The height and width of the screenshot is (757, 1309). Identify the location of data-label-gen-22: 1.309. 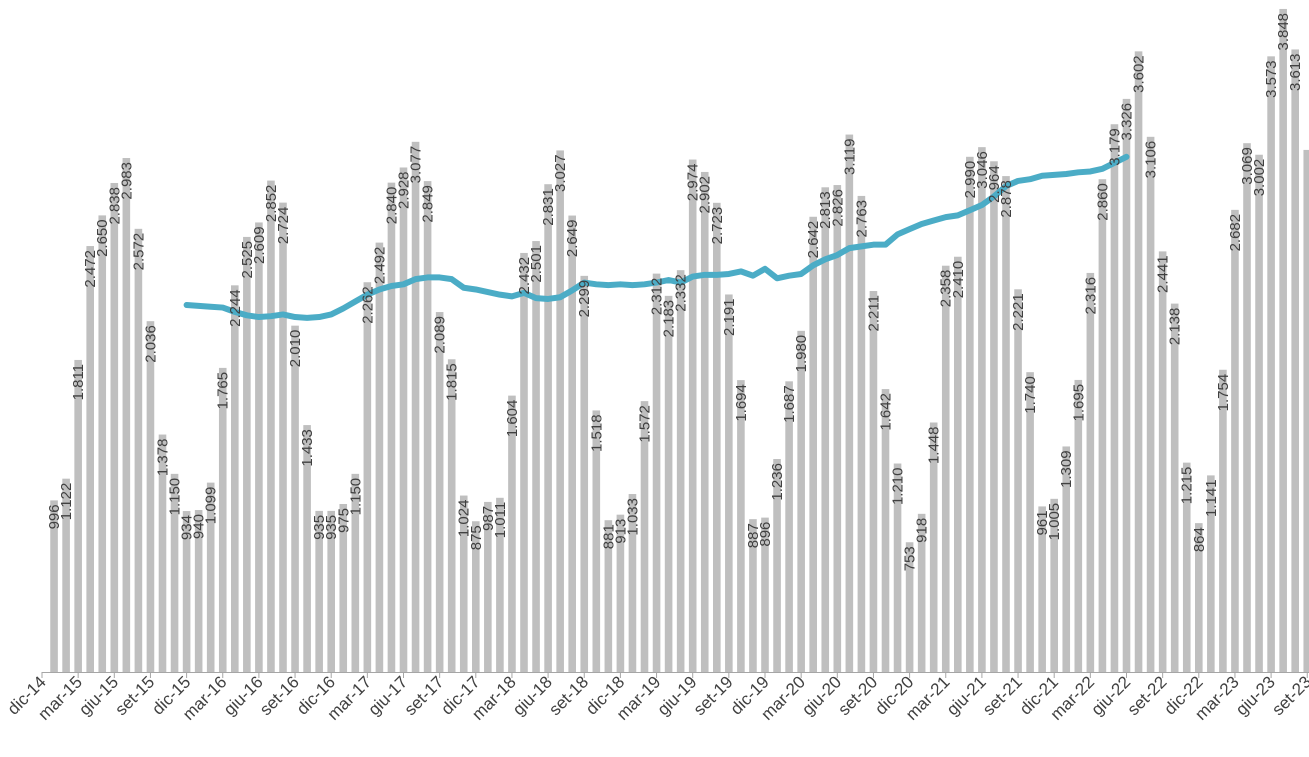
(1066, 469).